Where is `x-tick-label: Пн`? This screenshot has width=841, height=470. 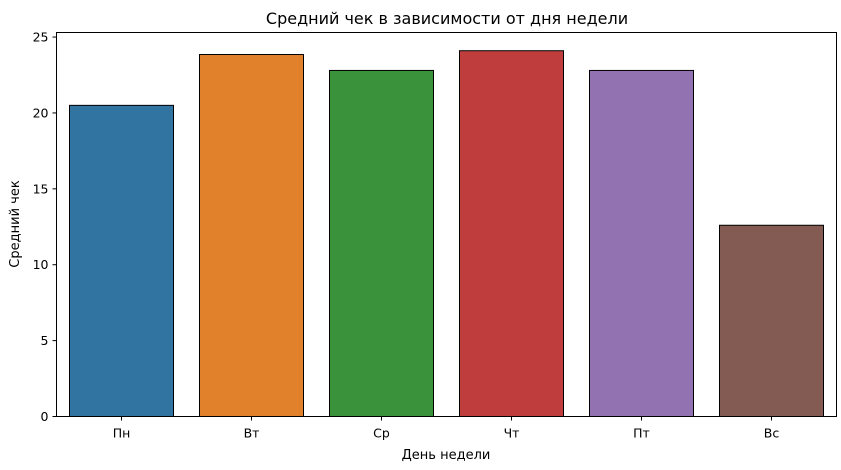
x-tick-label: Пн is located at coordinates (122, 433).